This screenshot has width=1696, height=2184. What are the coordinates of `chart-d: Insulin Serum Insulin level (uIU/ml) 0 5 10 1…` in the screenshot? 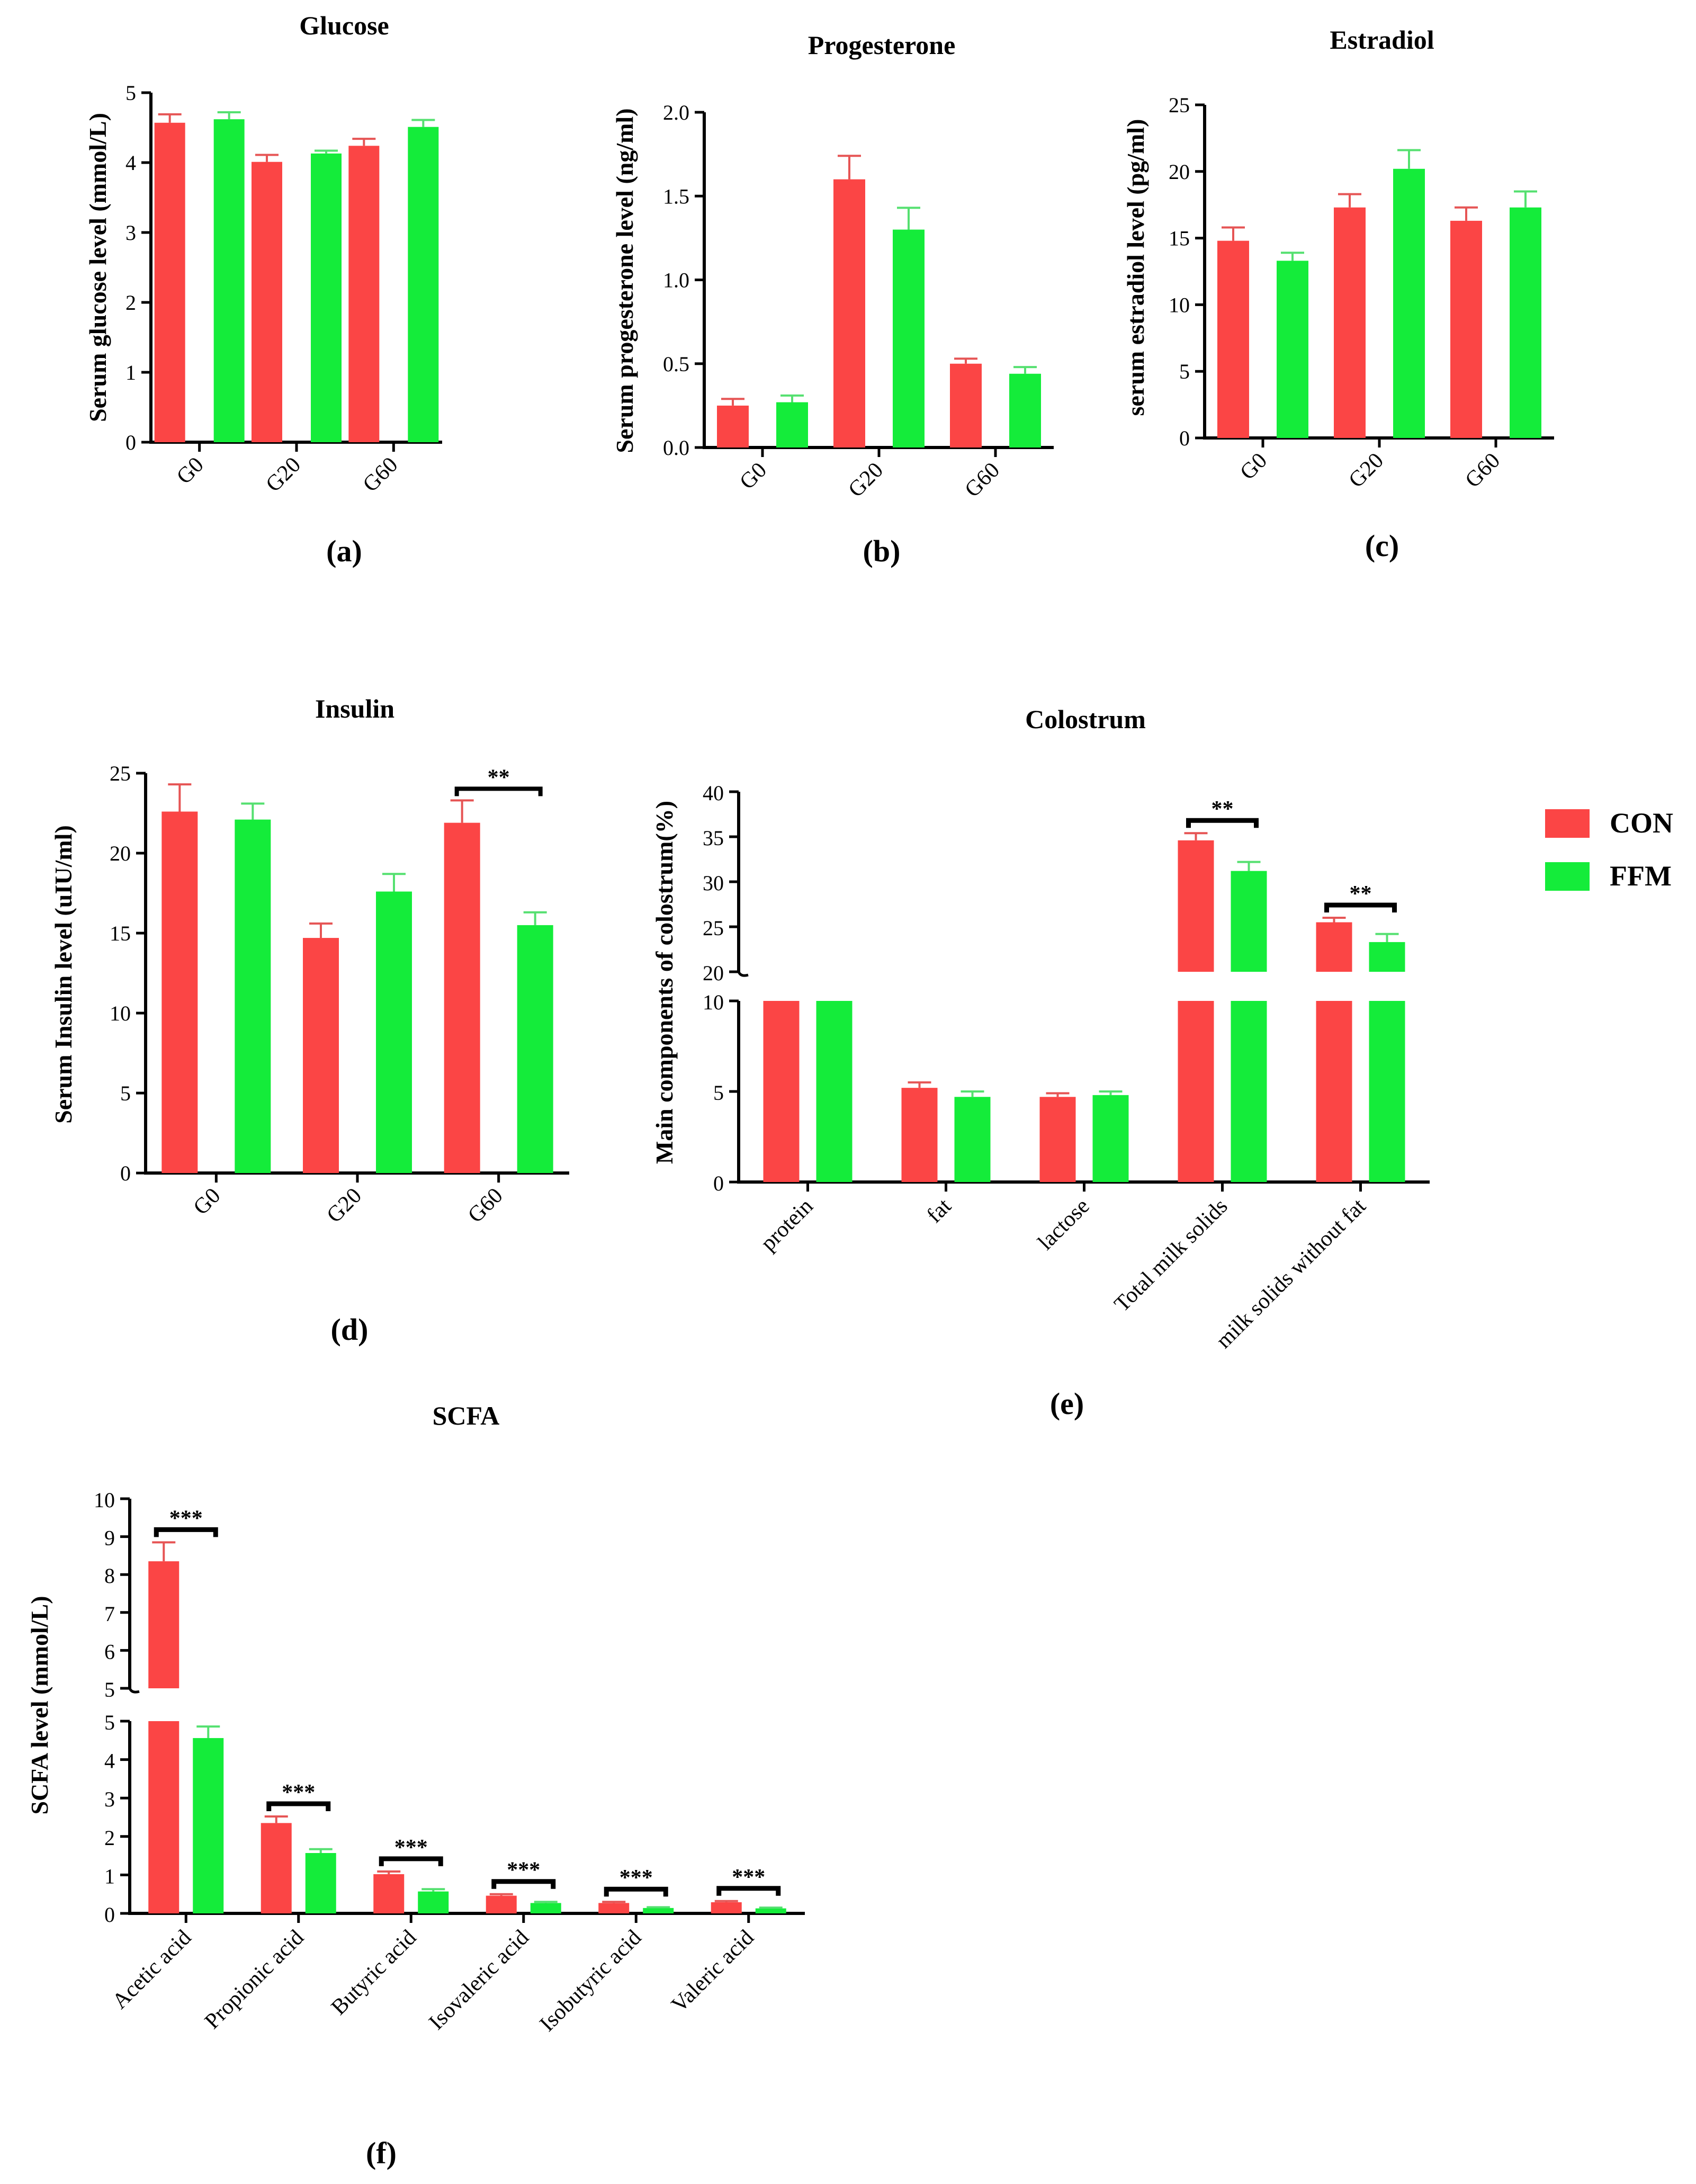 It's located at (309, 1020).